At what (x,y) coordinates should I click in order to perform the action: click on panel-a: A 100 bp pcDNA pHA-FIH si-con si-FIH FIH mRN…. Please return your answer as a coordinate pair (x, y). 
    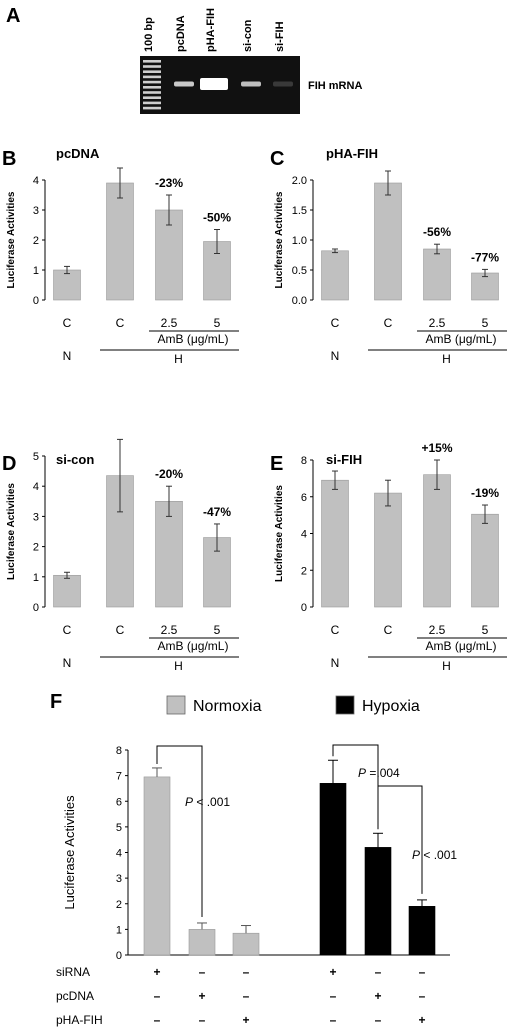
    Looking at the image, I should click on (184, 59).